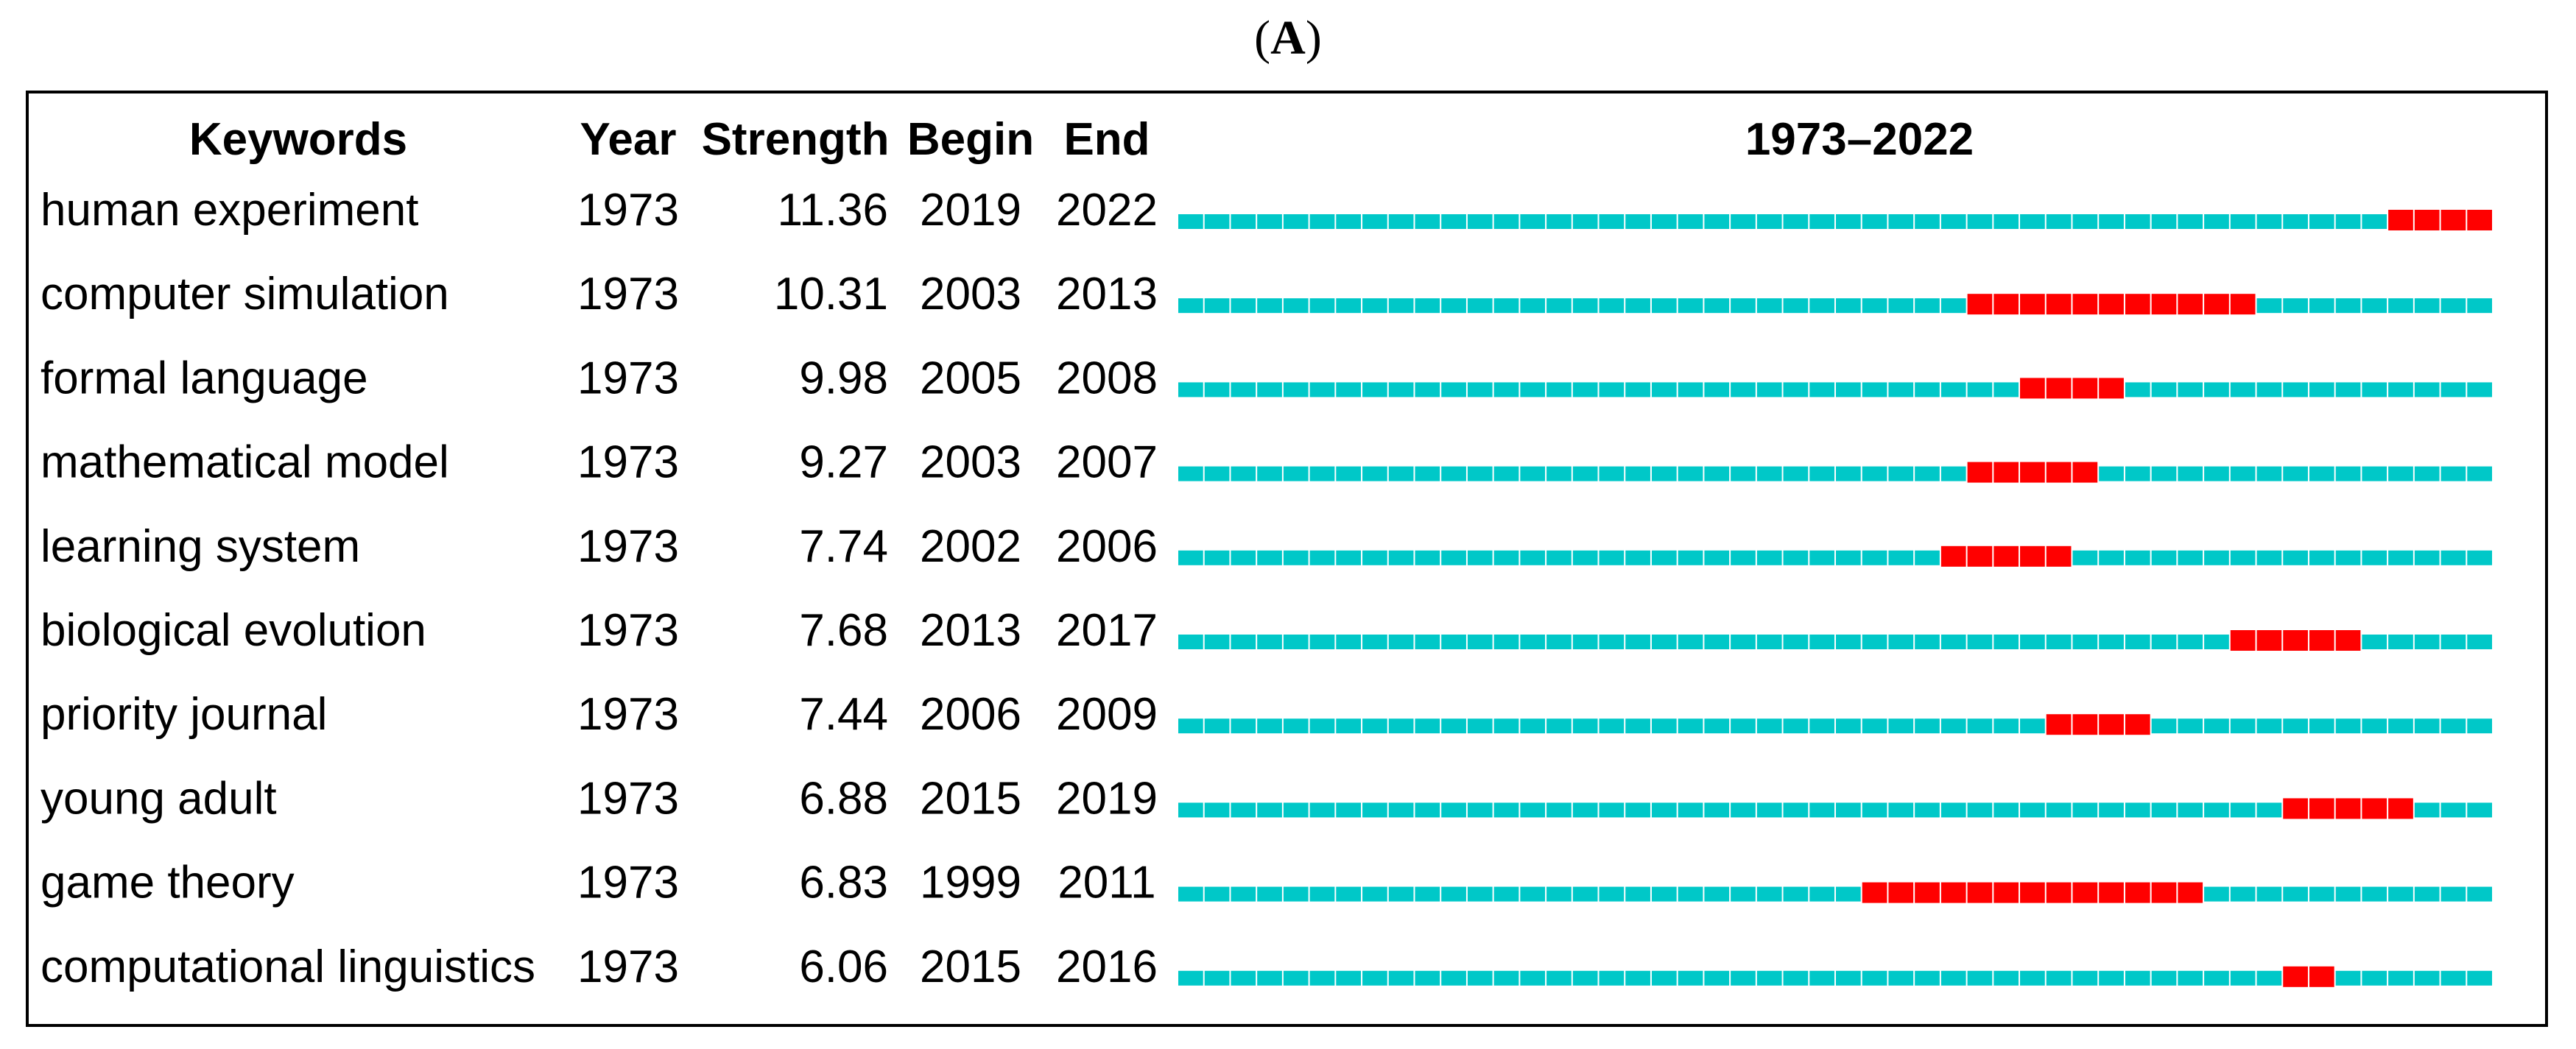 The height and width of the screenshot is (1049, 2576). I want to click on table-row: biological evolution 1973 7.68 2013 2017, so click(1266, 630).